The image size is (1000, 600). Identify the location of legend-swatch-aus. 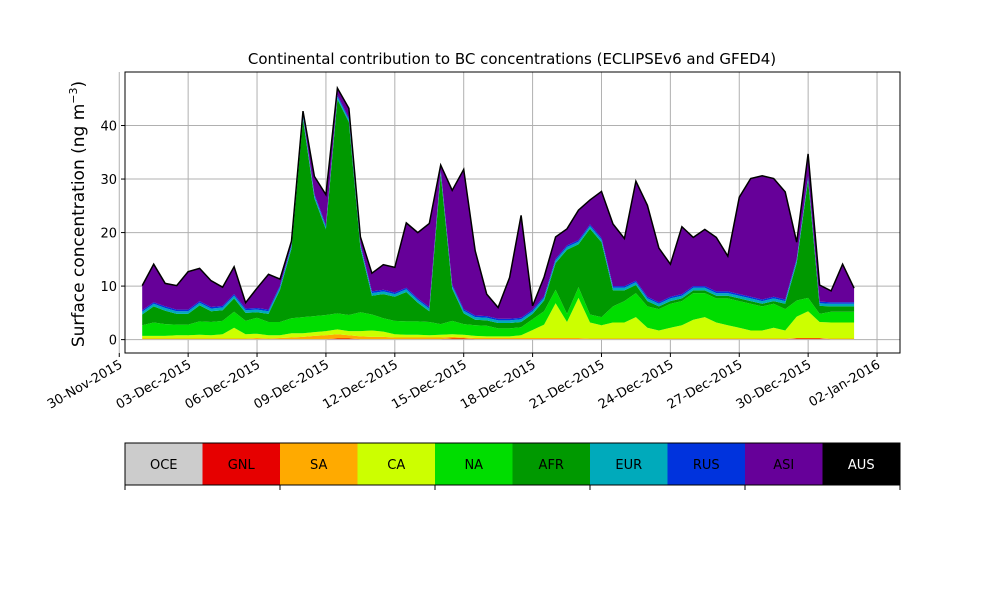
(861, 464).